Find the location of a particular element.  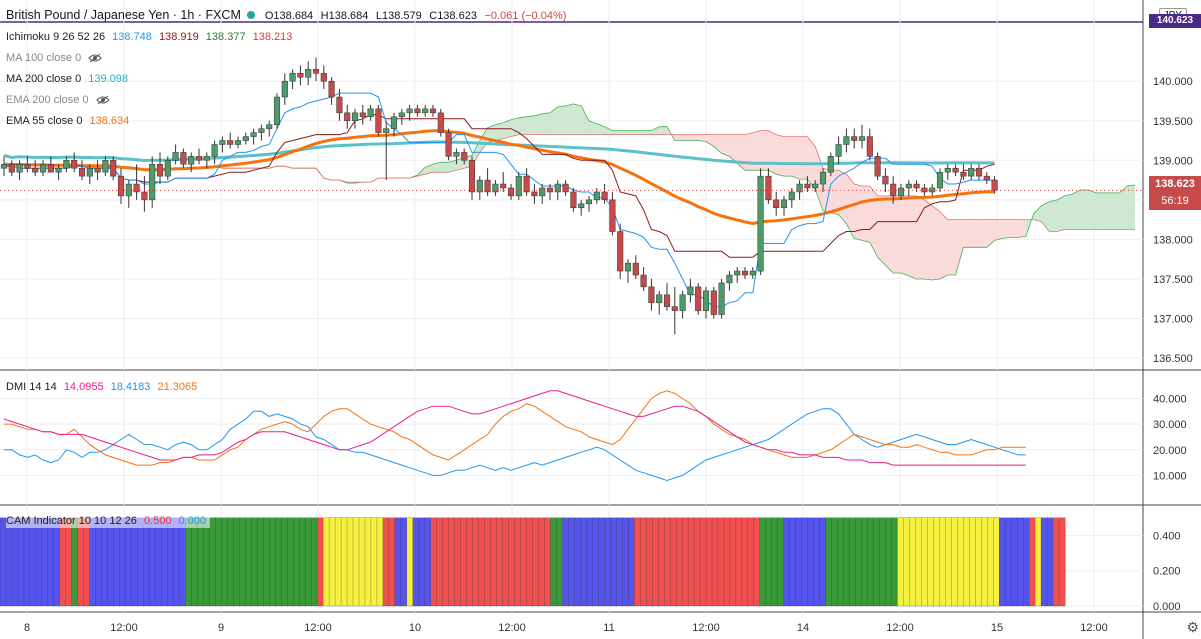

dmi-value-adx: 14.0955 is located at coordinates (83, 387).